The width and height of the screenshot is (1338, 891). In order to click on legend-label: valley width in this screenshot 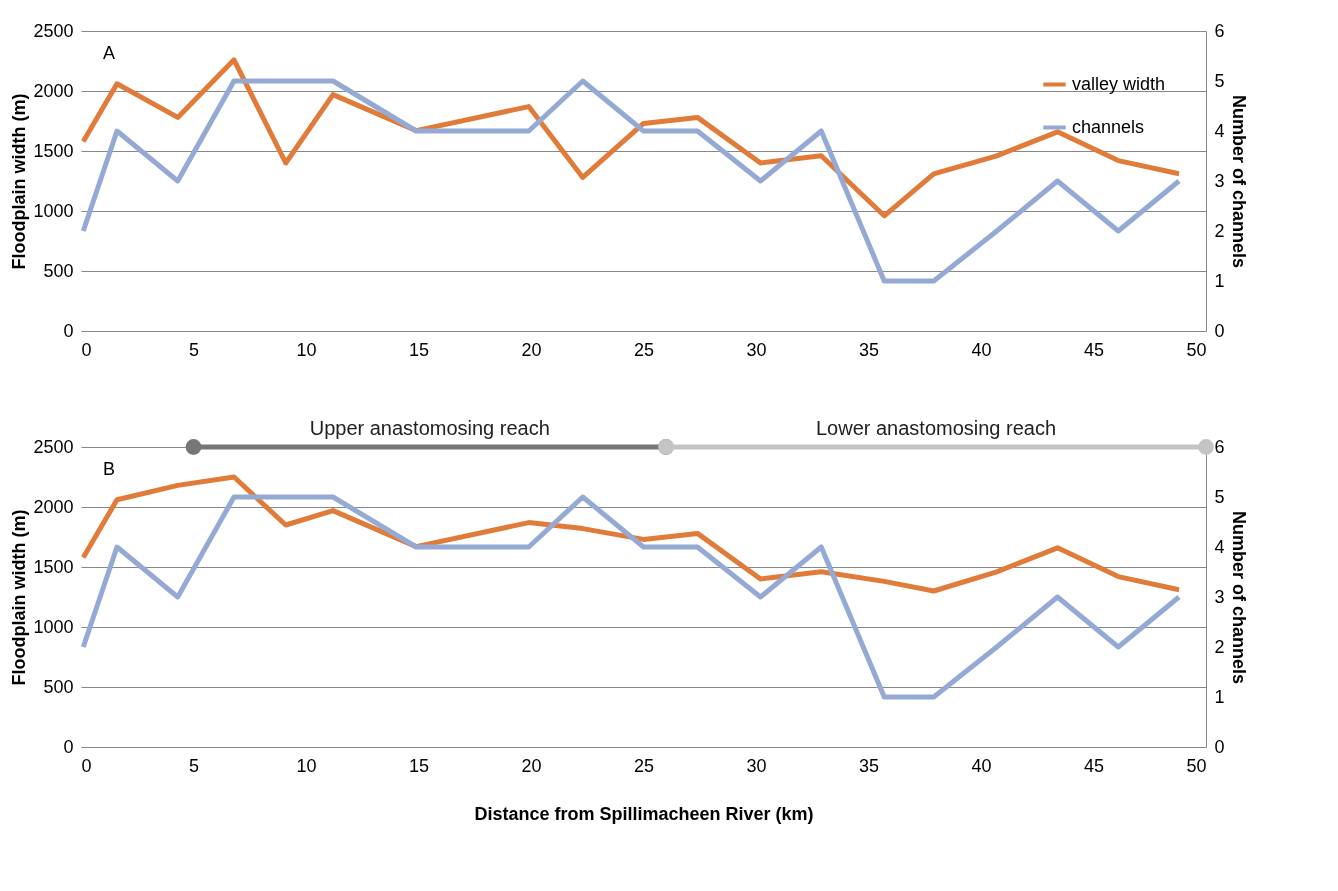, I will do `click(1119, 83)`.